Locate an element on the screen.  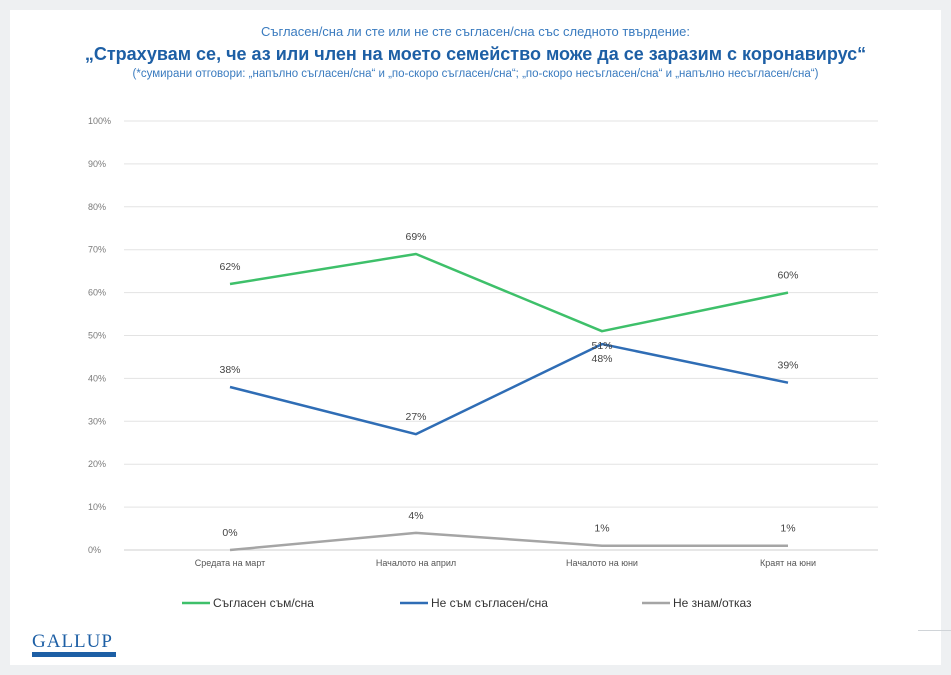
y-tick-label: 10% is located at coordinates (97, 507).